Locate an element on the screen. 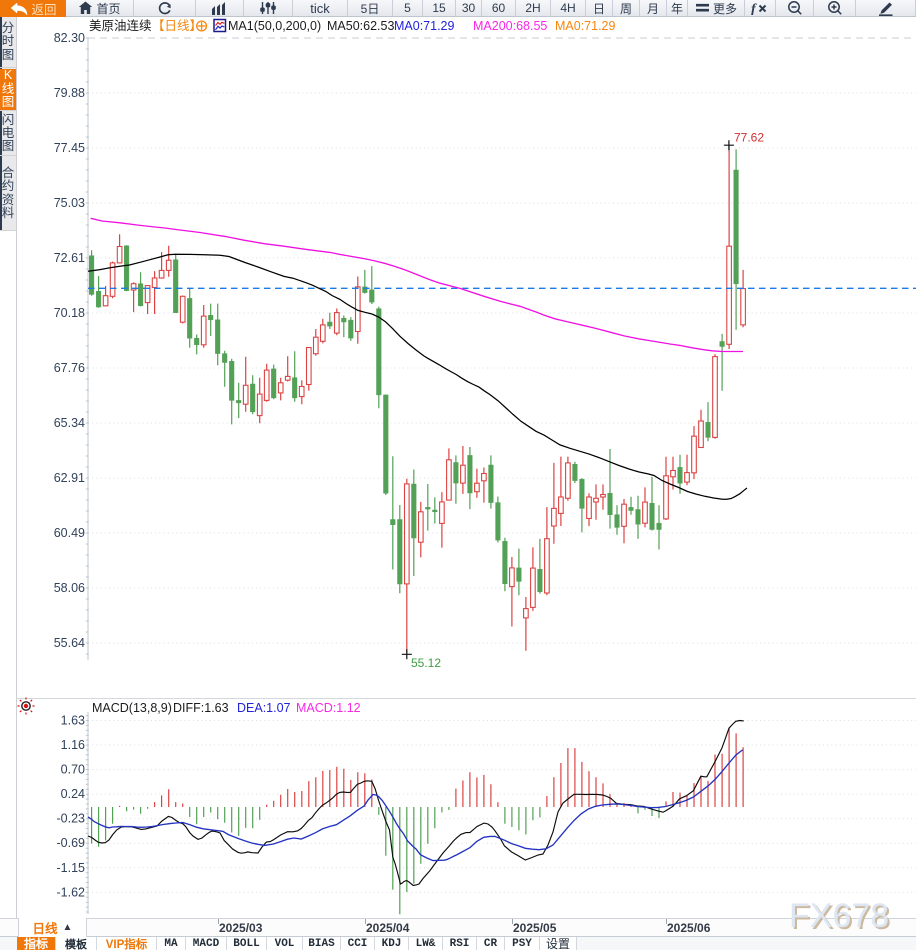 The image size is (916, 950). svg-text: 0.70 is located at coordinates (73, 770).